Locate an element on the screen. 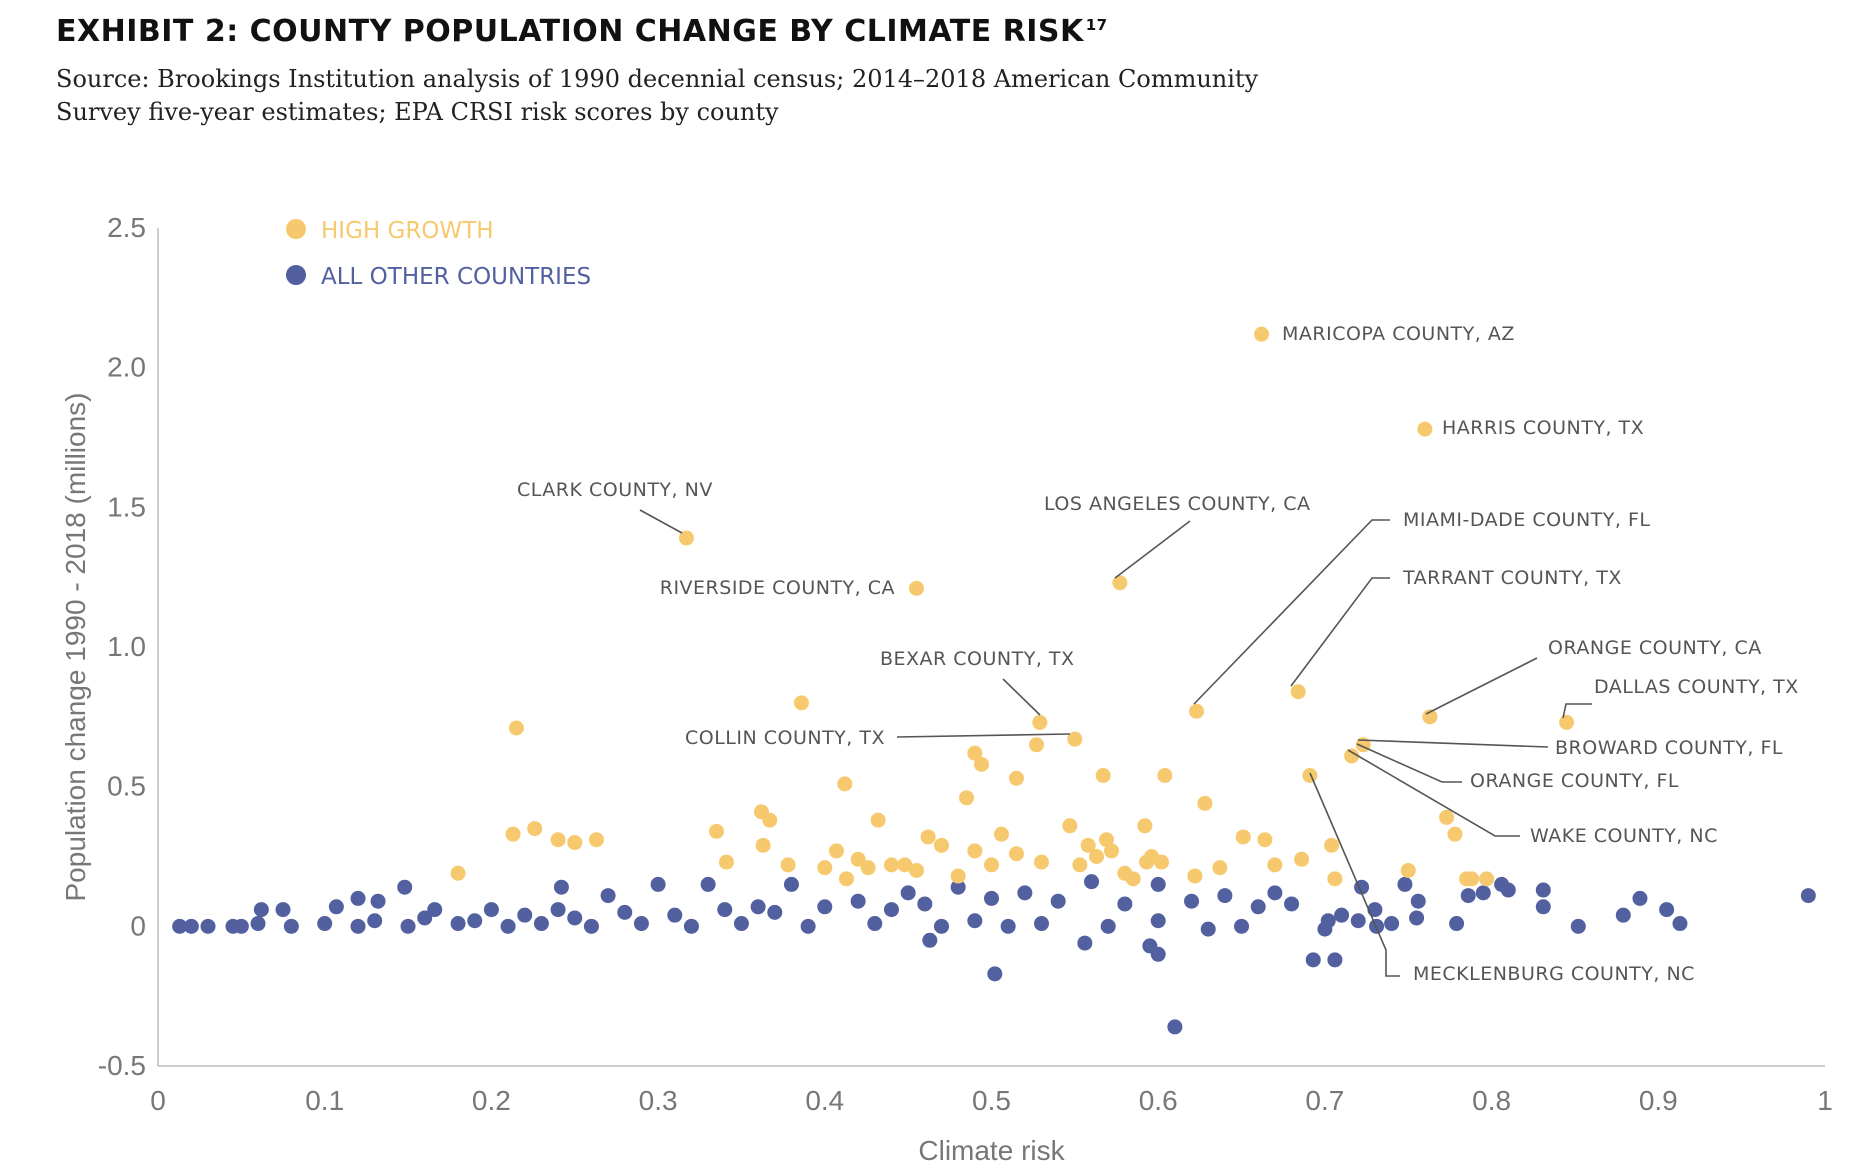  annotation-label: BROWARD COUNTY, FL is located at coordinates (1669, 748).